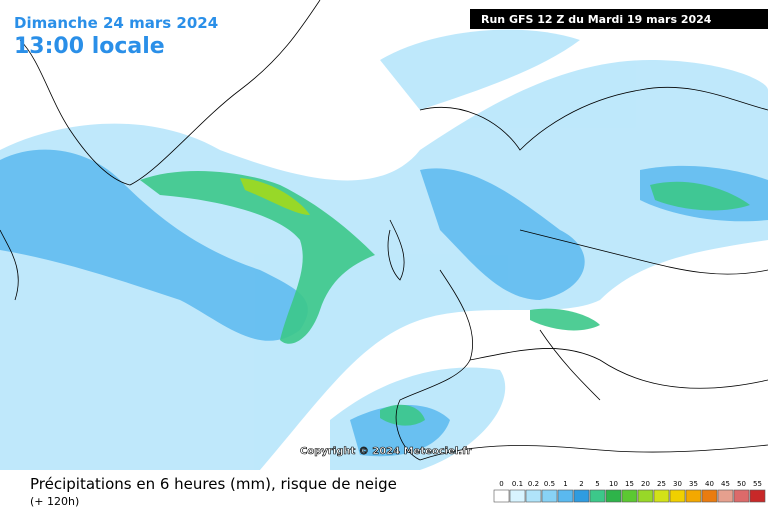  I want to click on legend-label: 0, so click(501, 484).